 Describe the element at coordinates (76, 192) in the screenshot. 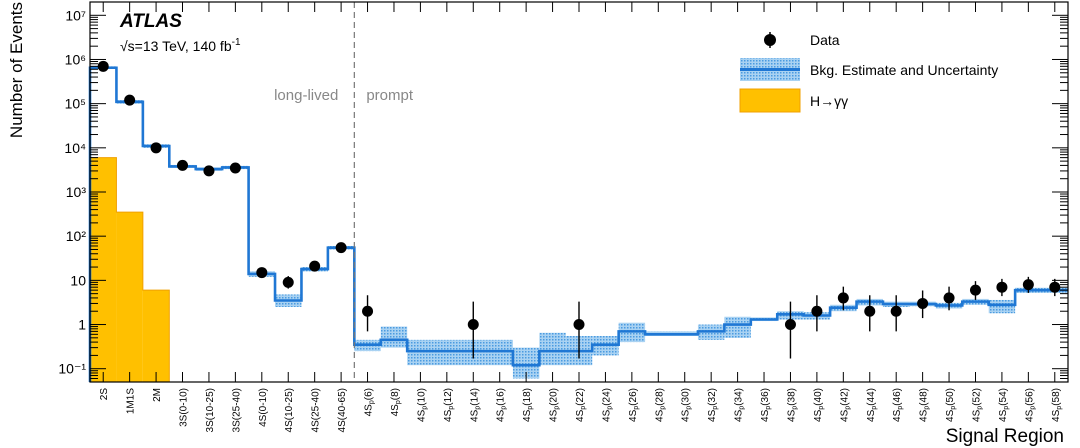

I see `y-tick-label: 10³` at that location.